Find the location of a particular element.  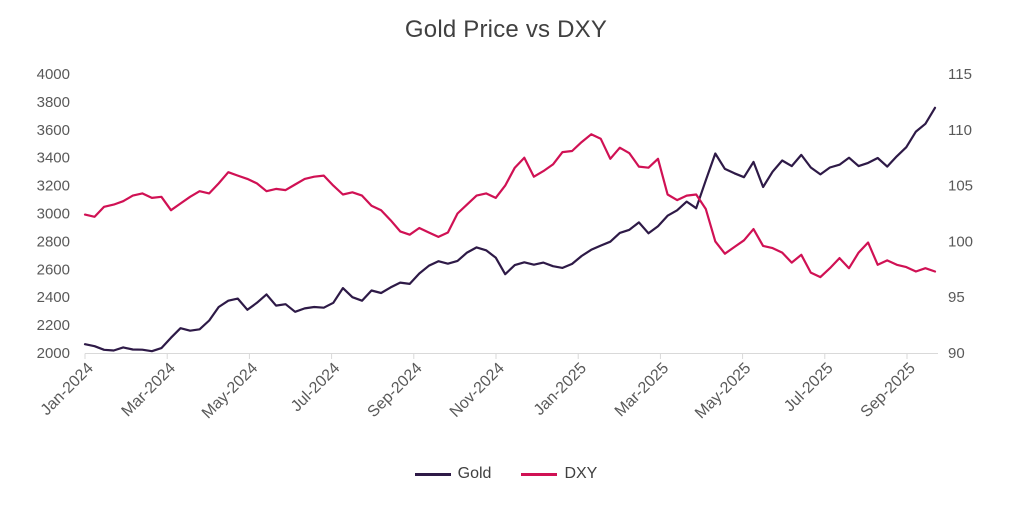

x-axis-label: Sep-2024 is located at coordinates (395, 390).